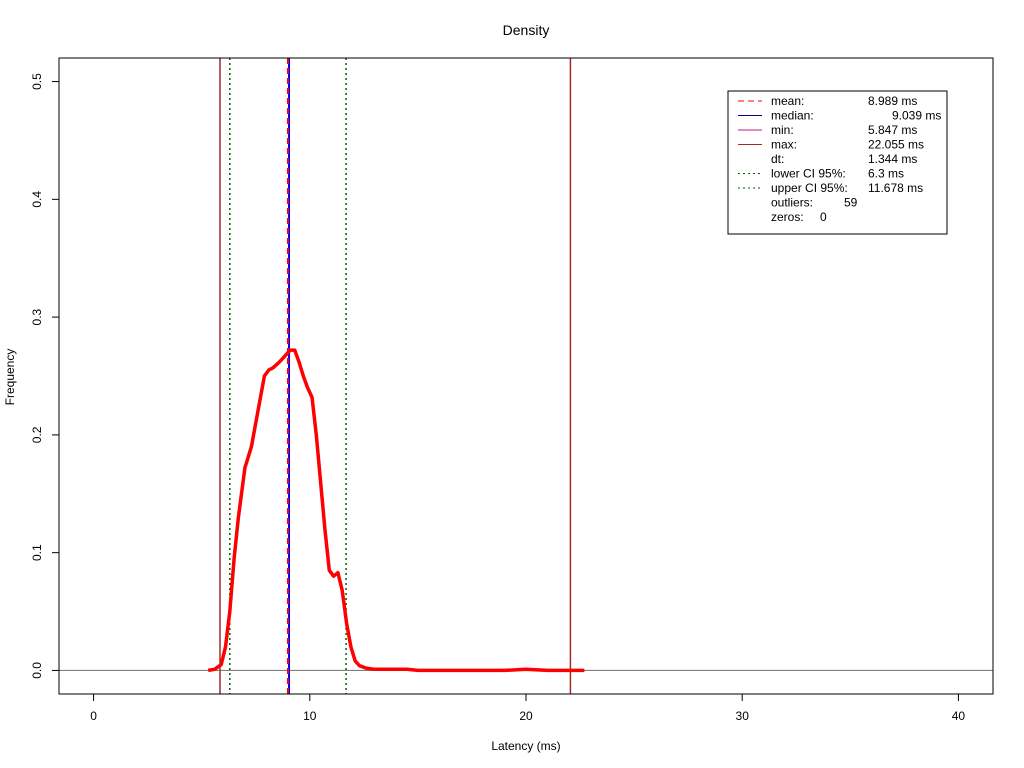  Describe the element at coordinates (896, 145) in the screenshot. I see `legend-value: 22.055 ms` at that location.